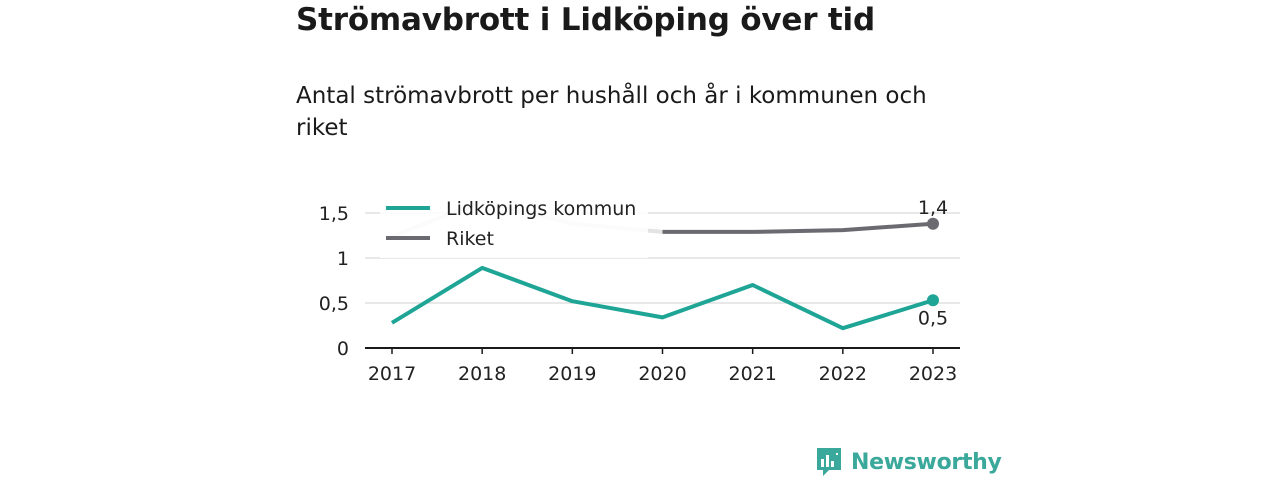 The height and width of the screenshot is (480, 1280). What do you see at coordinates (541, 209) in the screenshot?
I see `legend-label-kommun: Lidköpings kommun` at bounding box center [541, 209].